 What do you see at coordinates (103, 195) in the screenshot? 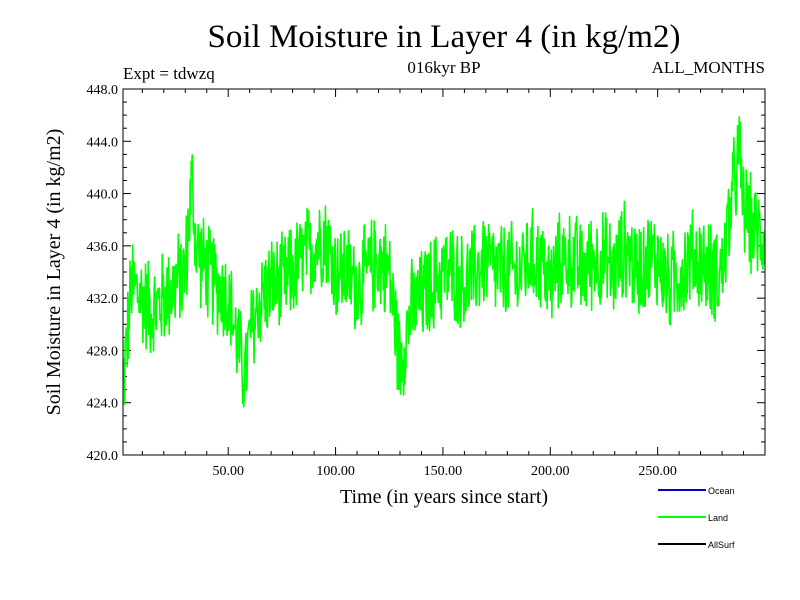
I see `y-tick-label: 440.0` at bounding box center [103, 195].